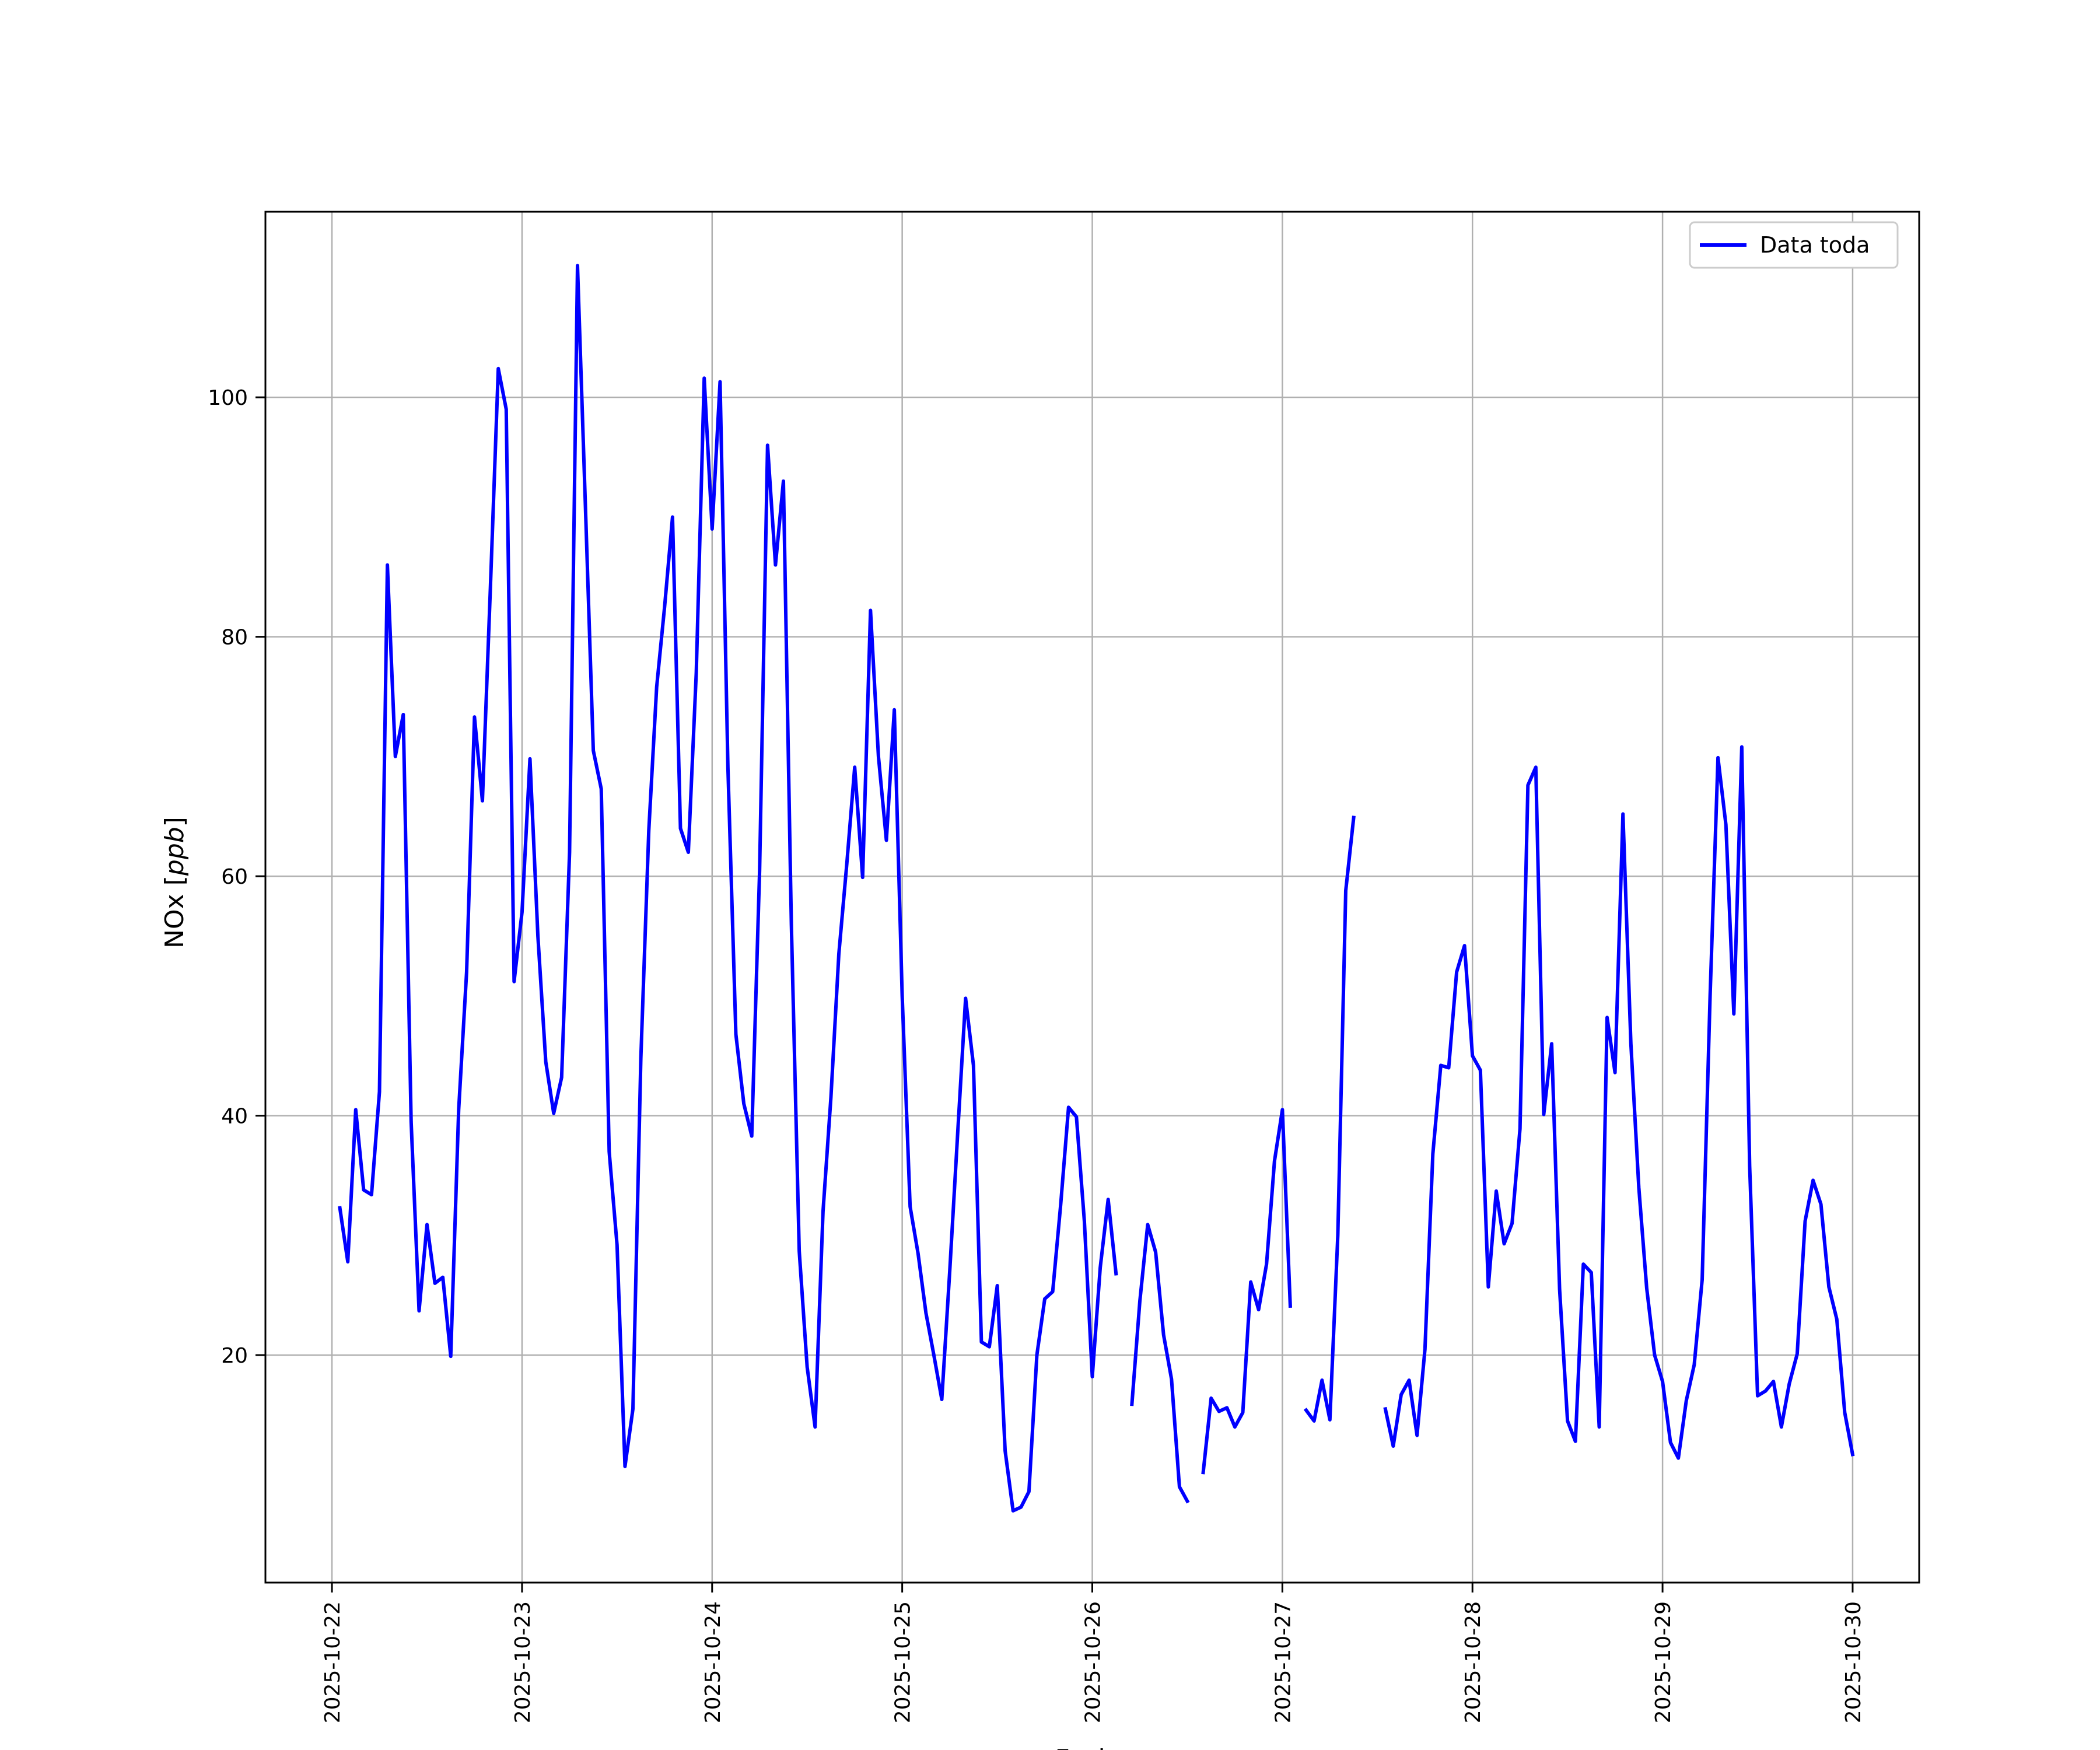 This screenshot has height=1750, width=2100. Describe the element at coordinates (235, 877) in the screenshot. I see `y-tick-label: 60` at that location.